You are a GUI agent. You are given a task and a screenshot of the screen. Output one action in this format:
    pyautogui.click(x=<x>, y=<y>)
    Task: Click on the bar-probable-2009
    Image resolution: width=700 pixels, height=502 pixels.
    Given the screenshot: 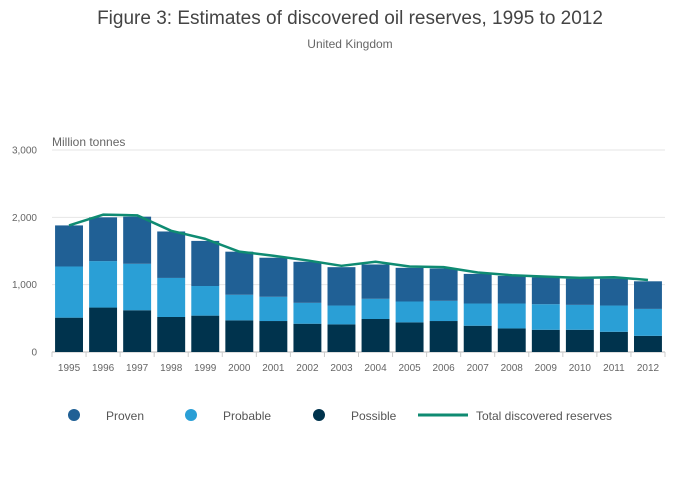 What is the action you would take?
    pyautogui.click(x=545, y=317)
    